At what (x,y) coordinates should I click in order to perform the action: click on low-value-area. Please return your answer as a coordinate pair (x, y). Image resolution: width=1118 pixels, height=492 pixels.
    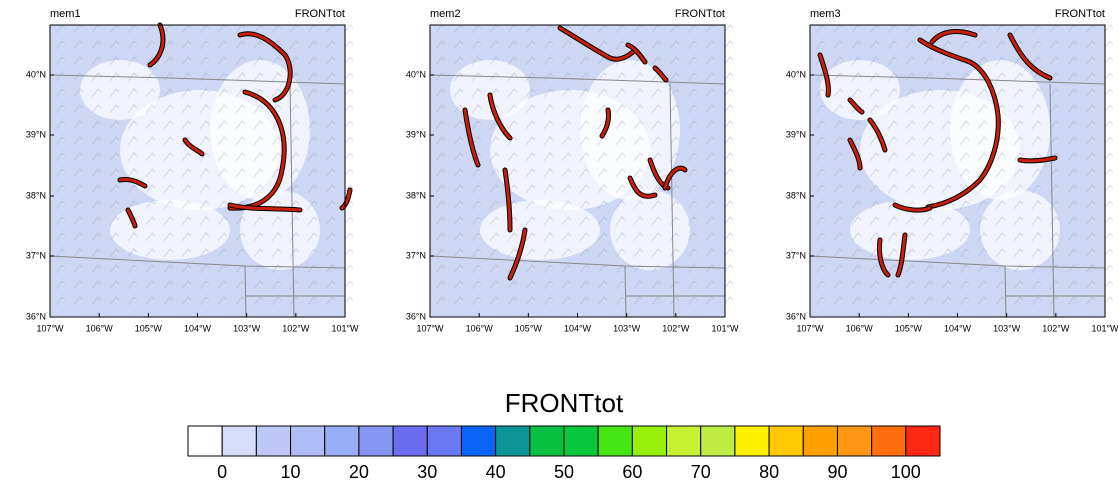
    Looking at the image, I should click on (630, 130).